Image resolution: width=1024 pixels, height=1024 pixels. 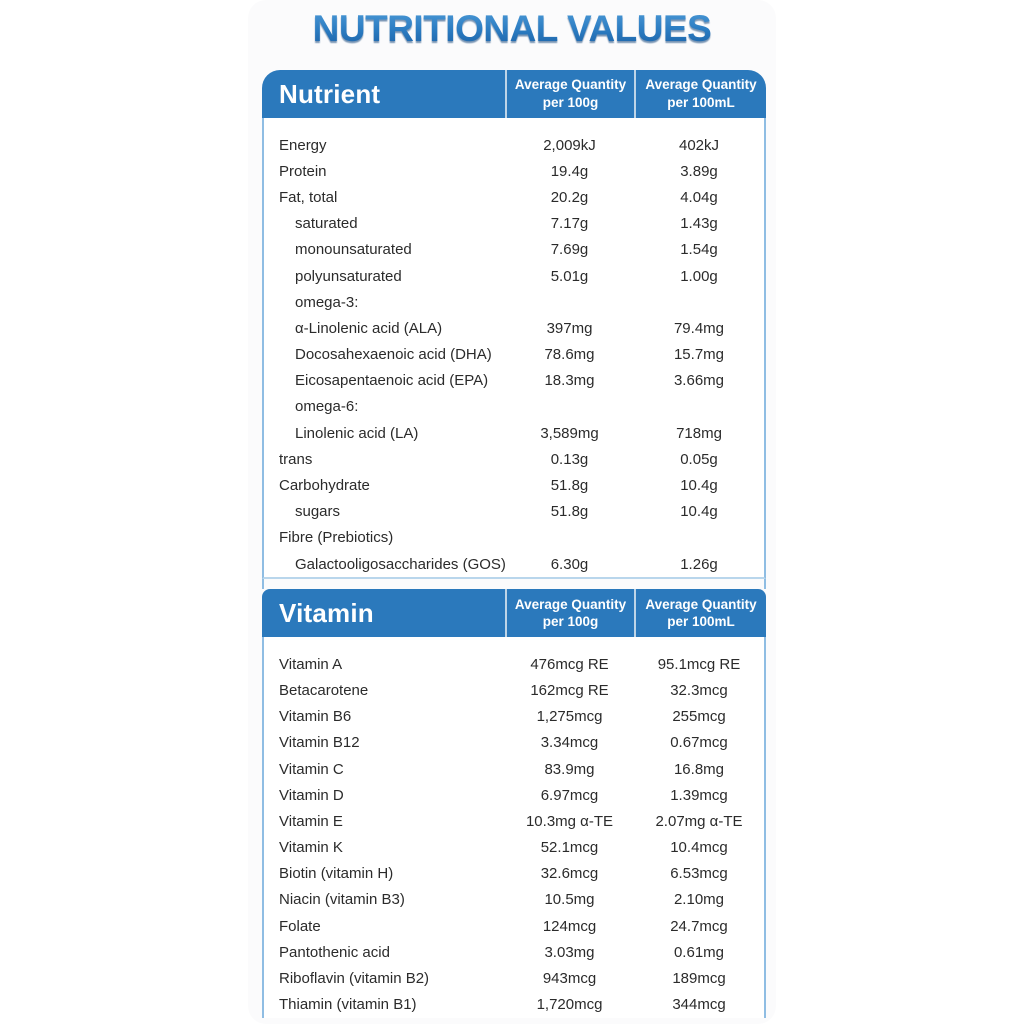 What do you see at coordinates (514, 433) in the screenshot?
I see `table-row: Linolenic acid (LA) 3,589mg 718mg` at bounding box center [514, 433].